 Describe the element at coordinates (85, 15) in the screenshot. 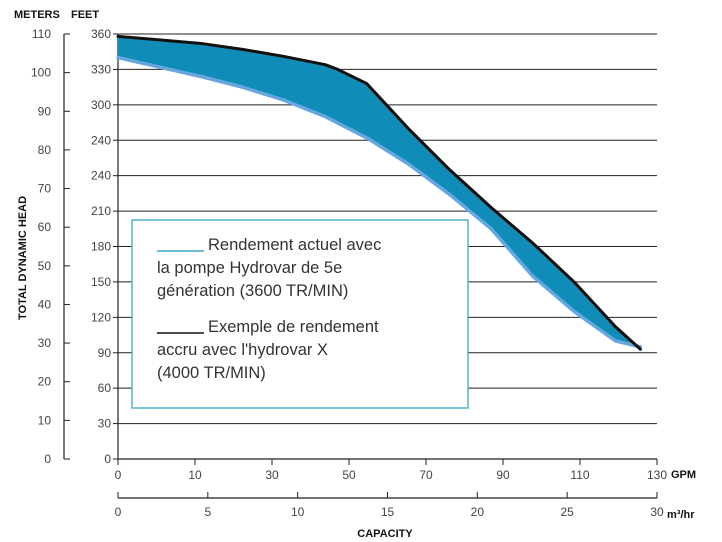

I see `feet-unit-label: FEET` at that location.